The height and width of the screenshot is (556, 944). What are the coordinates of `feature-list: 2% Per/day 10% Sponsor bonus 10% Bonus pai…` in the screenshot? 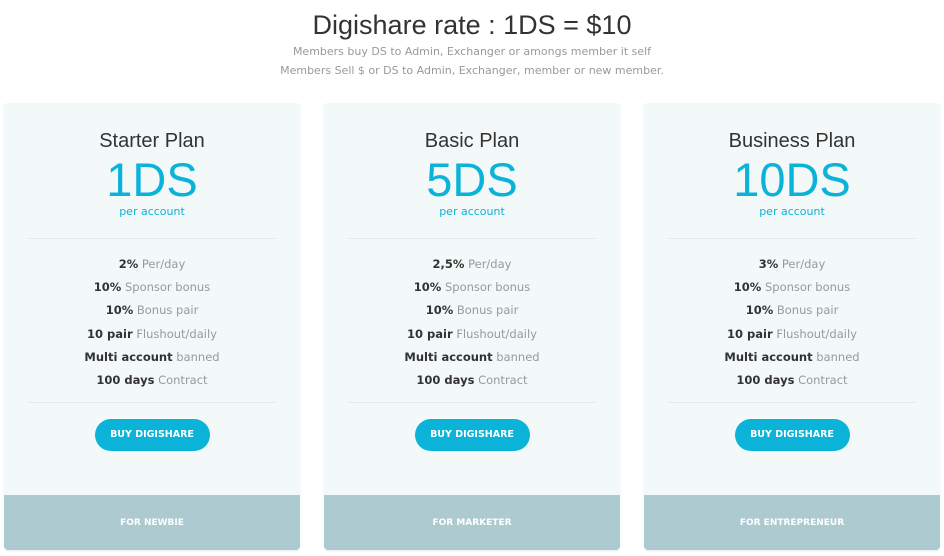 It's located at (152, 320).